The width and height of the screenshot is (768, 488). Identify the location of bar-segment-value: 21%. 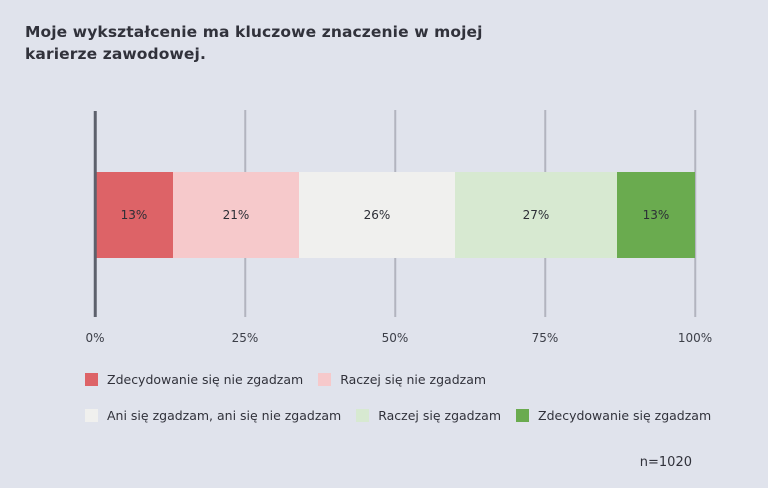
(236, 215).